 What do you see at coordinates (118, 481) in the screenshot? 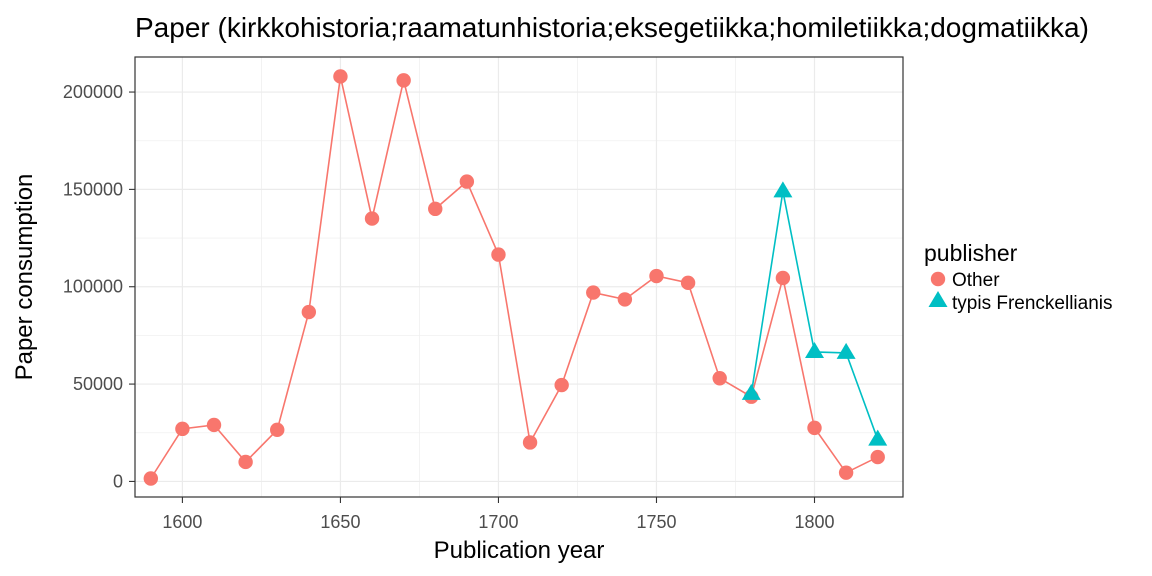
I see `y-tick-label: 0` at bounding box center [118, 481].